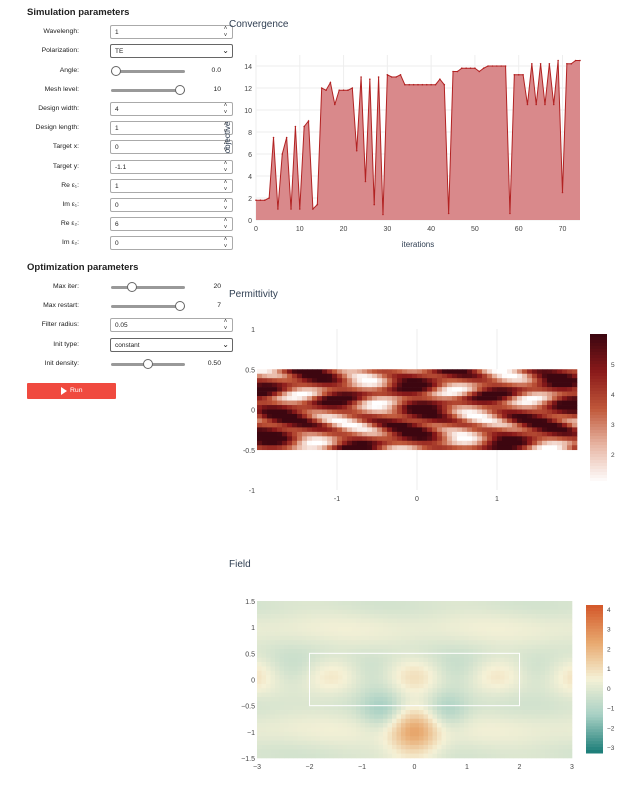 The height and width of the screenshot is (789, 630). What do you see at coordinates (171, 224) in the screenshot?
I see `re-e2-input: 6 ˄ ˅` at bounding box center [171, 224].